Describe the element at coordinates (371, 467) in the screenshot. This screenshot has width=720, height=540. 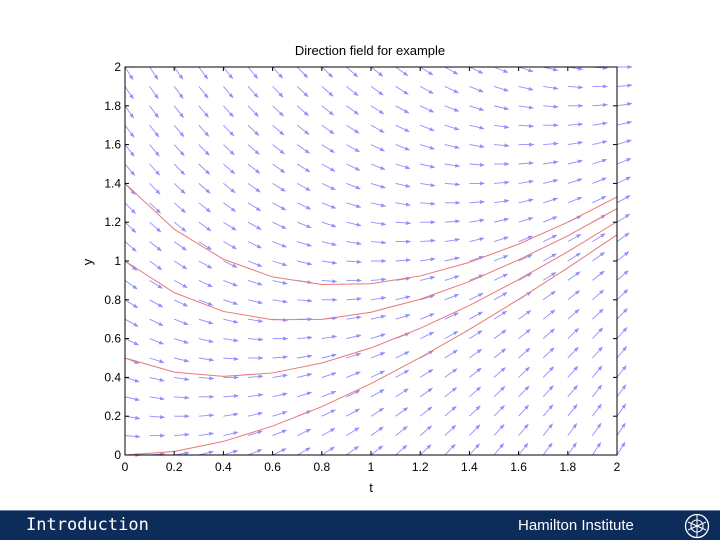
I see `x-tick-label: 1` at that location.